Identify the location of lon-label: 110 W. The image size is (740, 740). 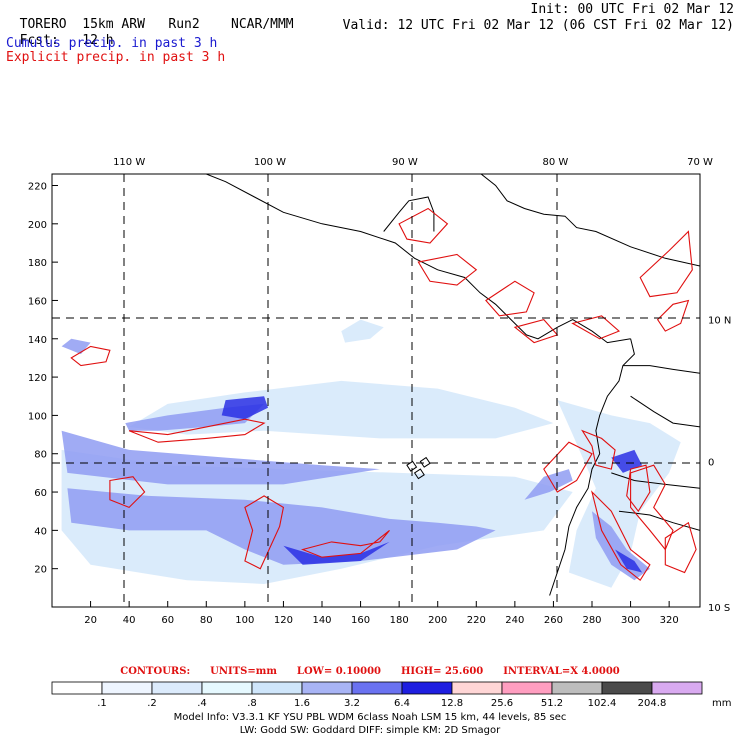
(129, 162).